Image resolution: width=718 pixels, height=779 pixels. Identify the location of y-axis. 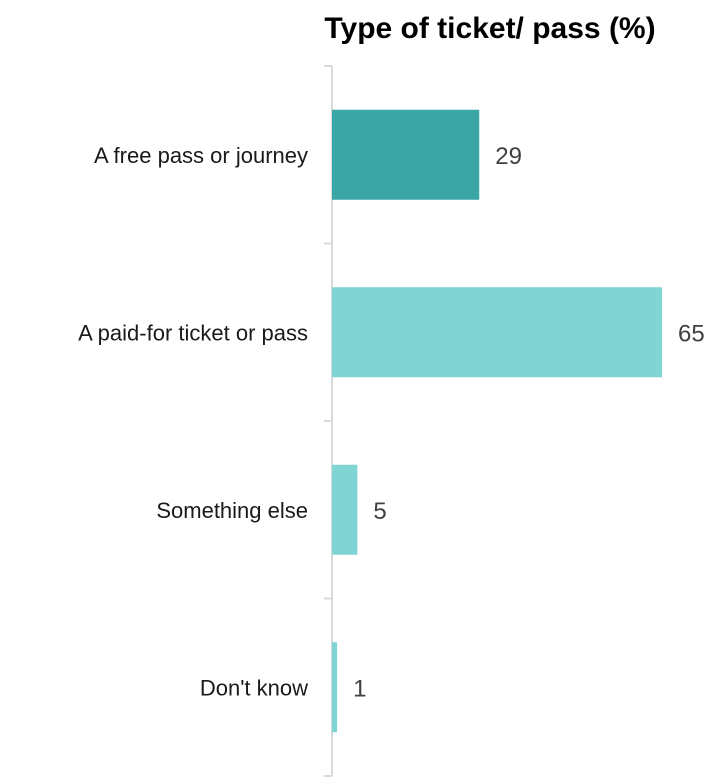
(328, 421).